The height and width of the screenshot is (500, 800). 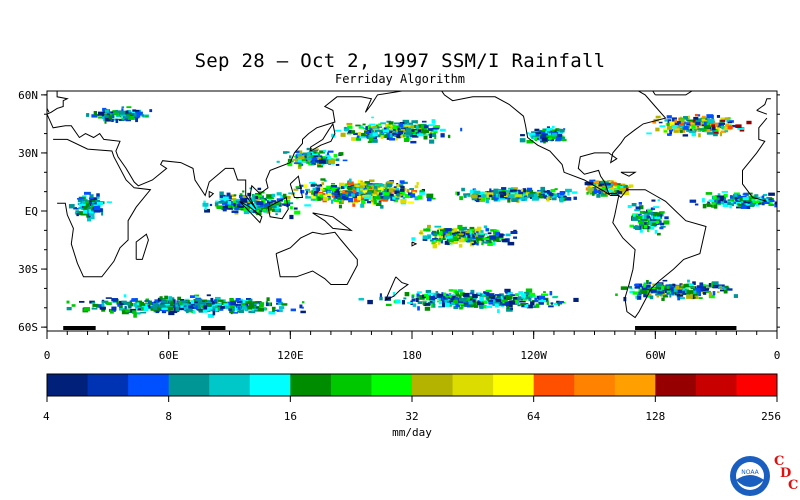 I want to click on lat-label: 30S, so click(x=28, y=269).